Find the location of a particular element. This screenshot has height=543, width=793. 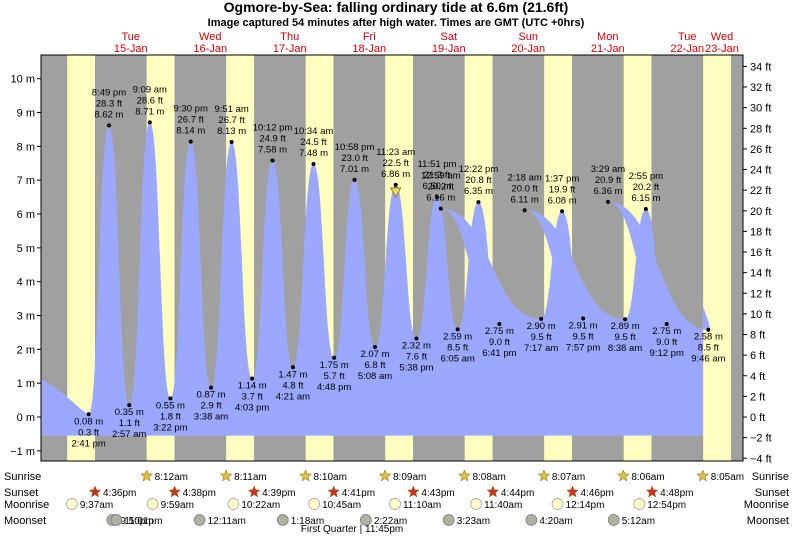

tide-extreme-label: 6.36 m is located at coordinates (608, 191).